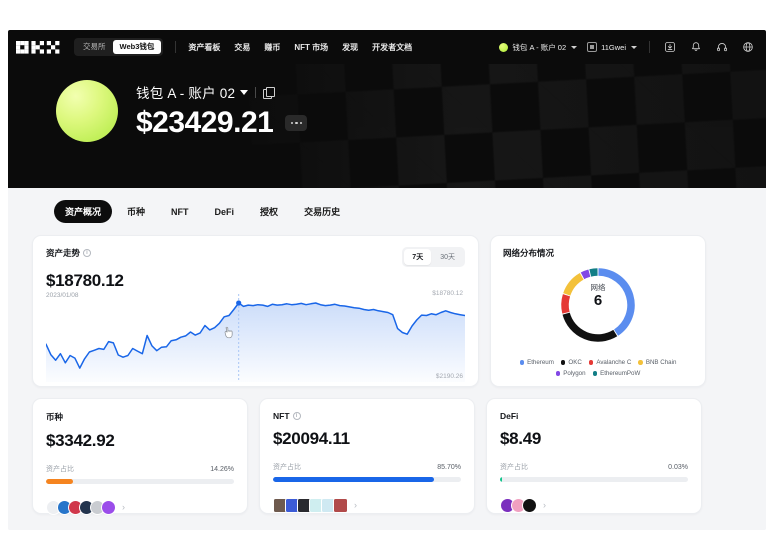 The width and height of the screenshot is (774, 558). I want to click on tab-approvals: 授权, so click(269, 212).